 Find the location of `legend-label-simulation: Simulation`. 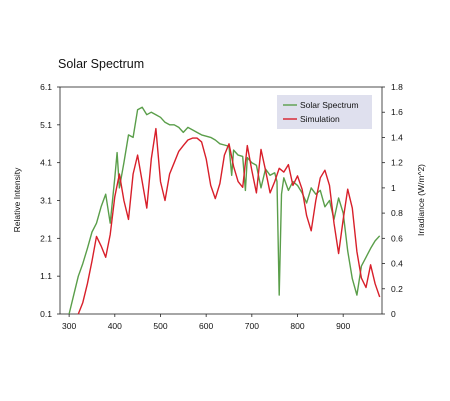

legend-label-simulation: Simulation is located at coordinates (320, 119).